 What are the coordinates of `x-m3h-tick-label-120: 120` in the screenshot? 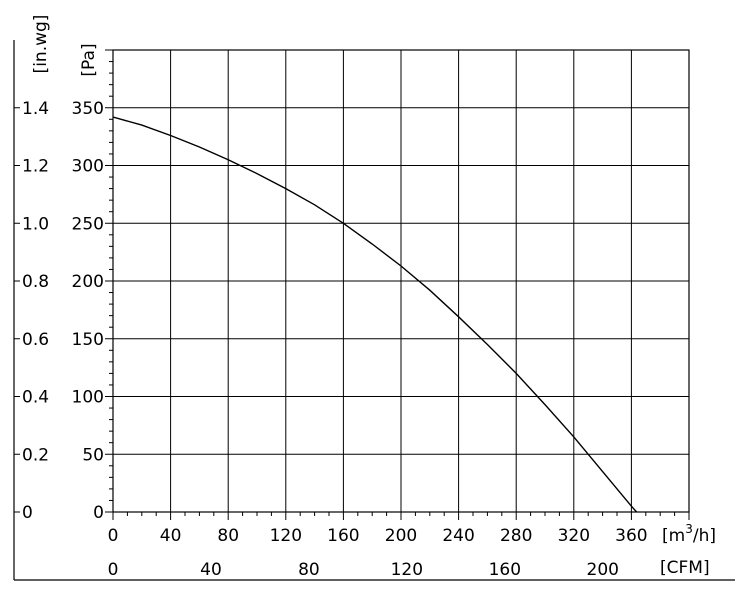 It's located at (286, 536).